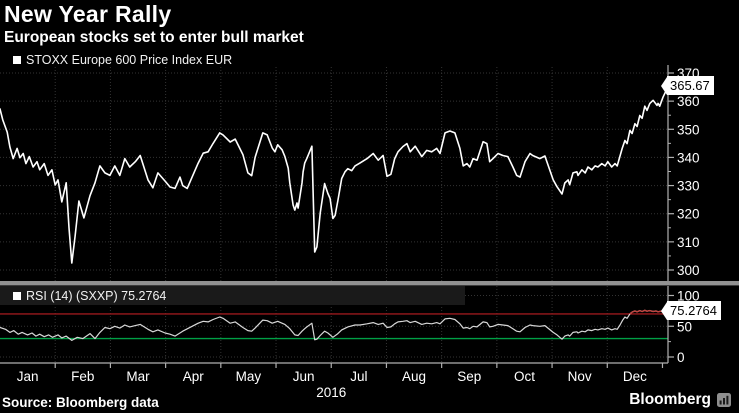 The width and height of the screenshot is (739, 413). Describe the element at coordinates (340, 381) in the screenshot. I see `x-axis-ticks-labels: Jan Feb Mar Apr May Jun Jul Aug Sep Oct Nov Dec 2016` at that location.